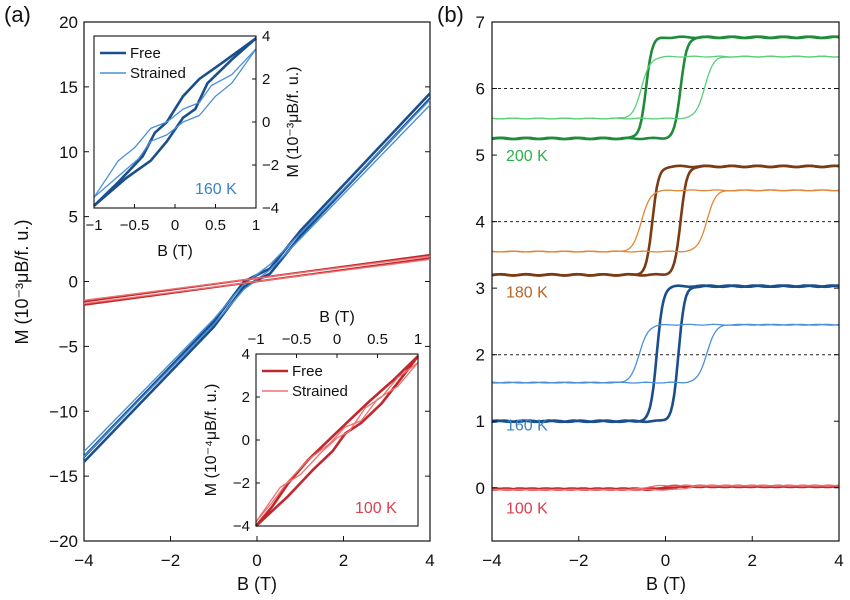 This screenshot has width=850, height=600. I want to click on inset-top-legend-strained: Strained, so click(158, 73).